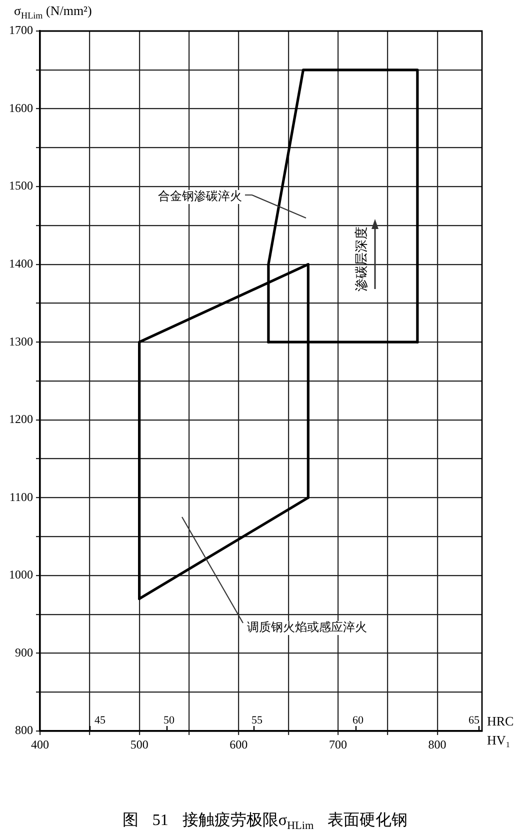 The image size is (530, 839). I want to click on annotation: 合金钢渗碳淬火, so click(200, 196).